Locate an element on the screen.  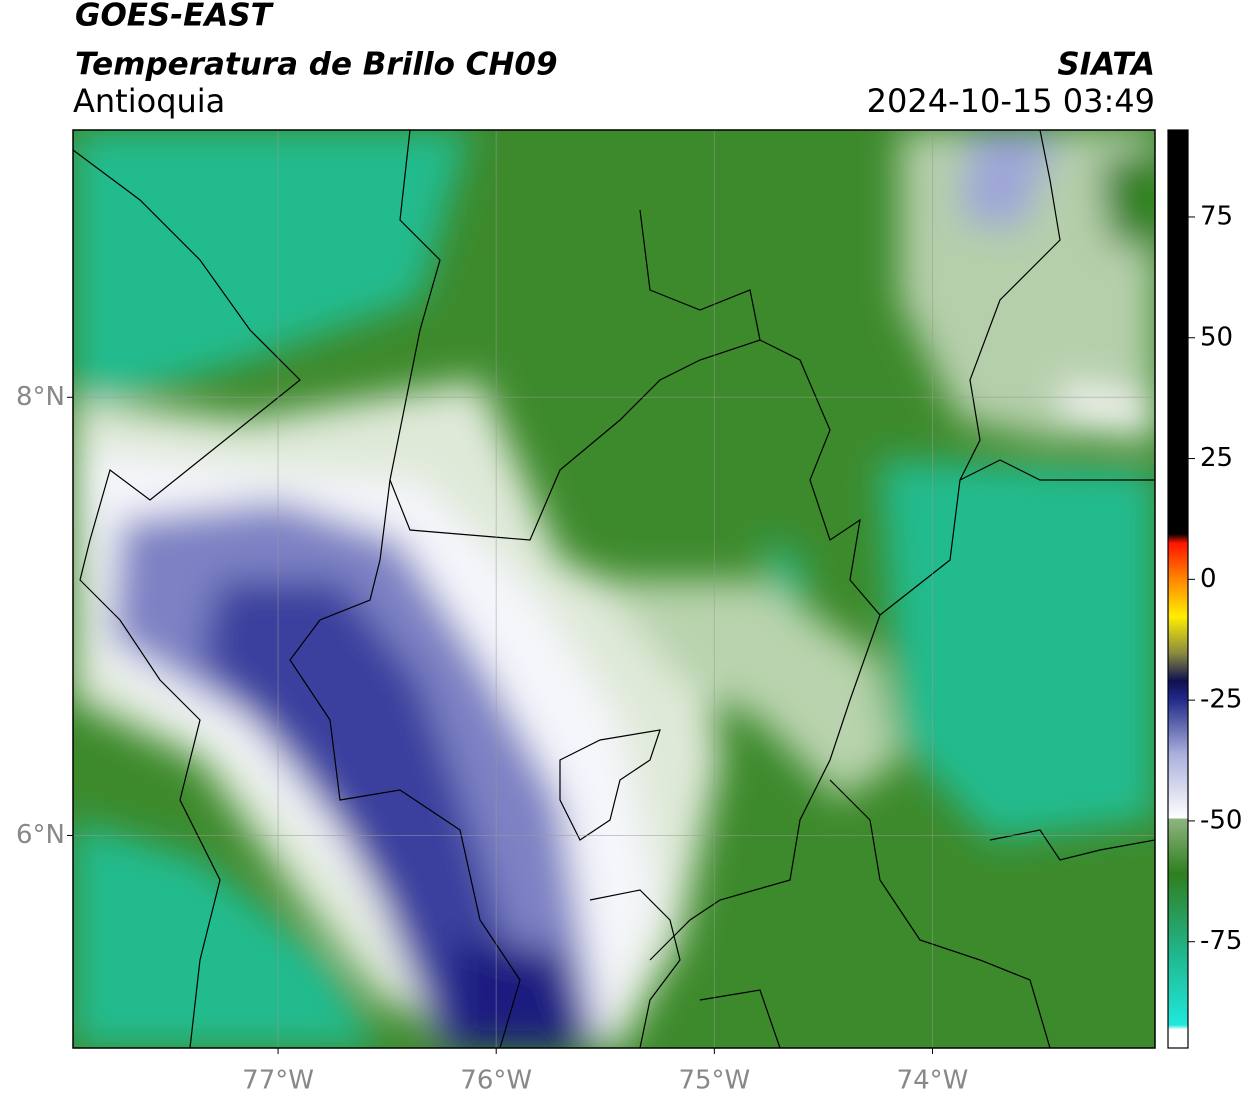
colorbar-tick-label: -50 is located at coordinates (1221, 820).